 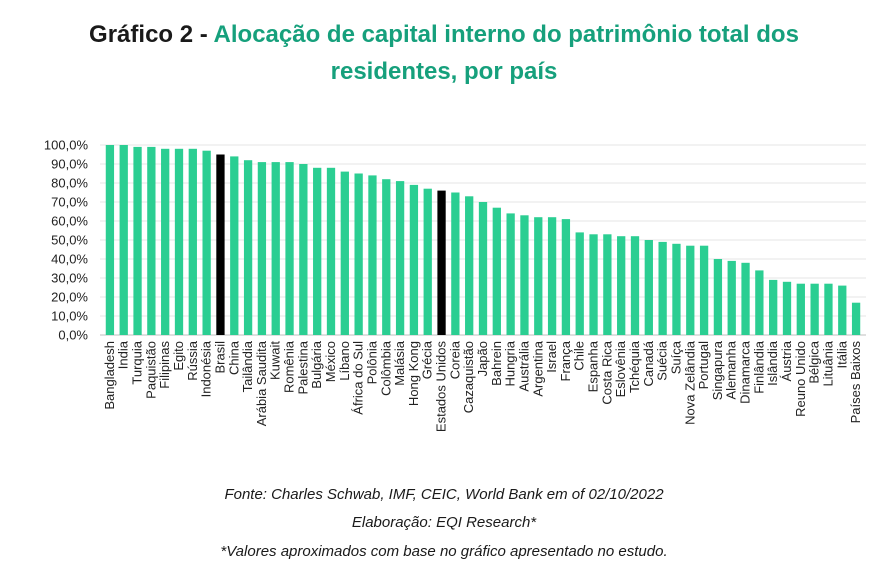 I want to click on x-tick-label: China, so click(x=233, y=357).